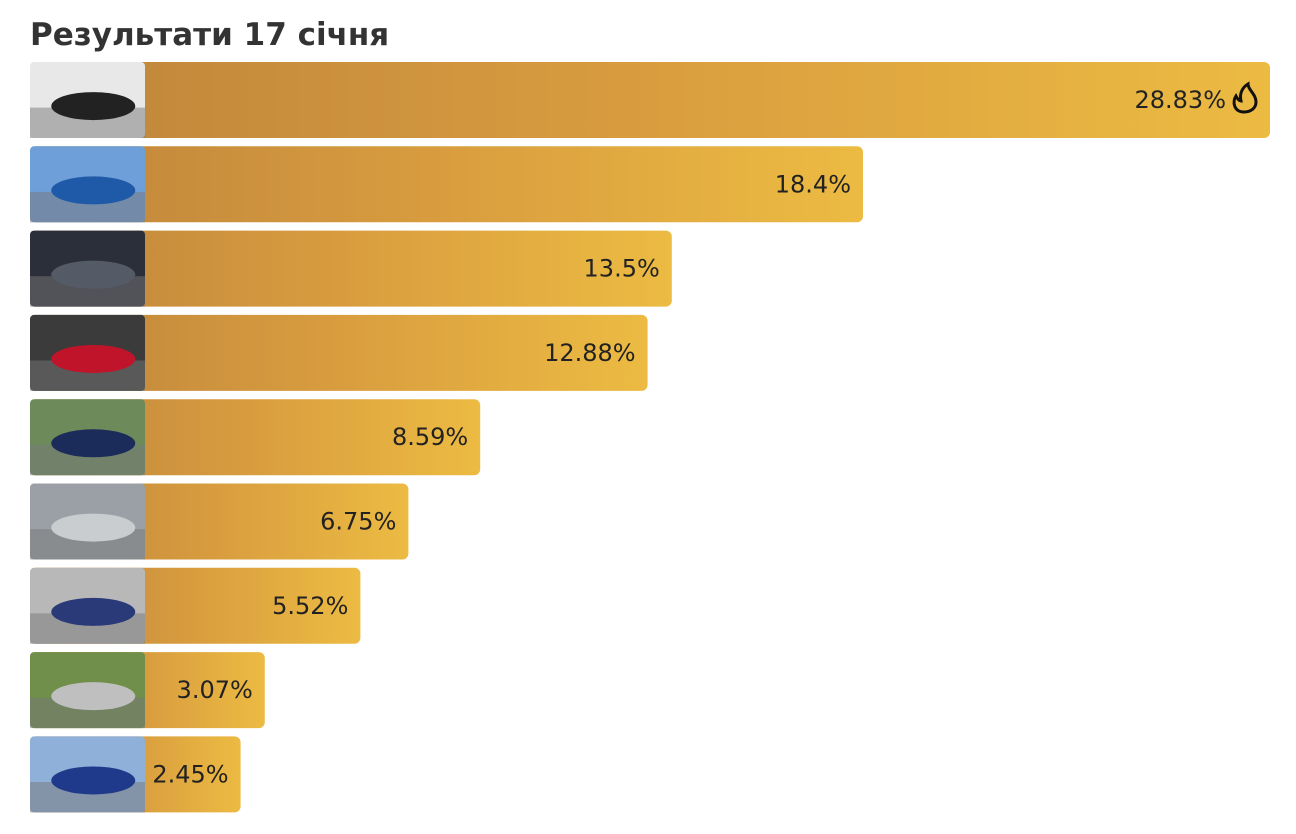 Image resolution: width=1296 pixels, height=834 pixels. Describe the element at coordinates (430, 437) in the screenshot. I see `value-label: 8.59%` at that location.